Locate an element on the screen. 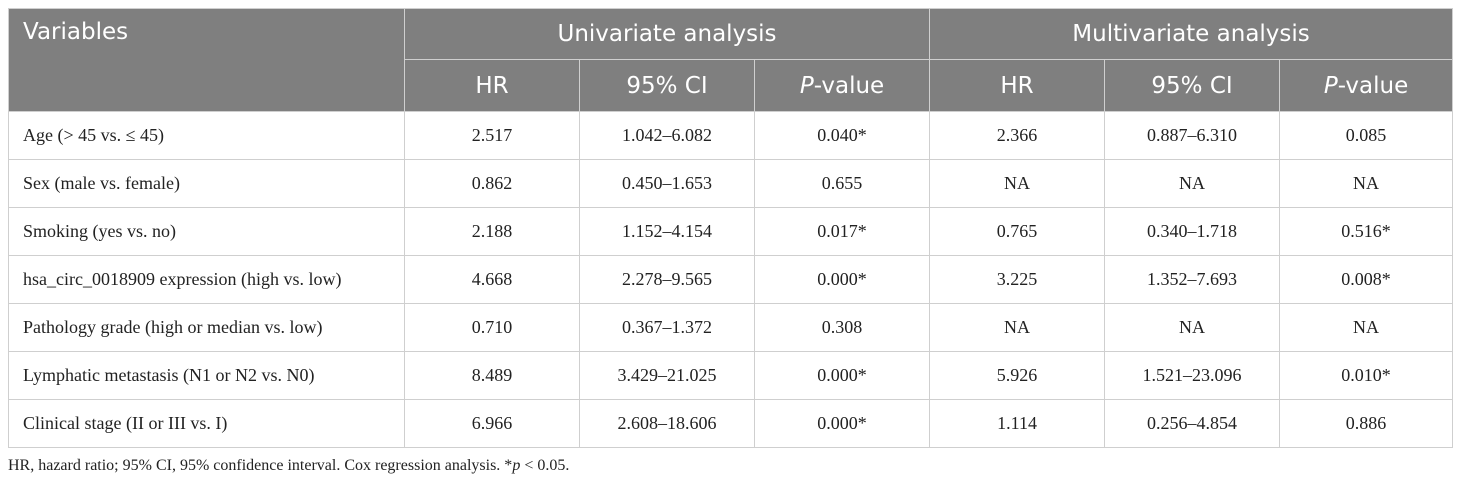 The height and width of the screenshot is (486, 1460). univariate-ci-cell: 0.450–1.653 is located at coordinates (667, 183).